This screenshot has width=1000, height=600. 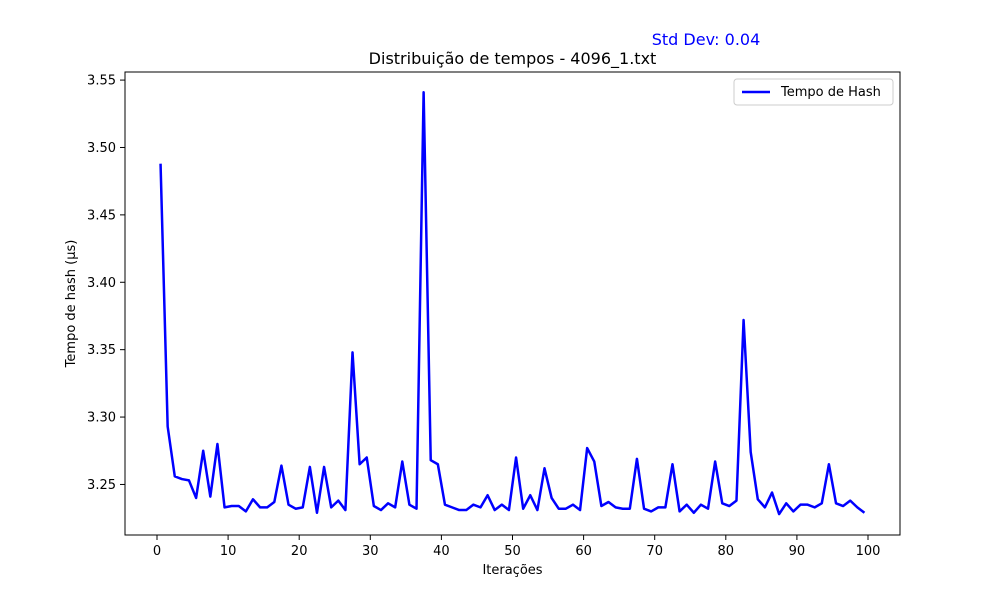 I want to click on x-axis-label: Iterações, so click(x=512, y=570).